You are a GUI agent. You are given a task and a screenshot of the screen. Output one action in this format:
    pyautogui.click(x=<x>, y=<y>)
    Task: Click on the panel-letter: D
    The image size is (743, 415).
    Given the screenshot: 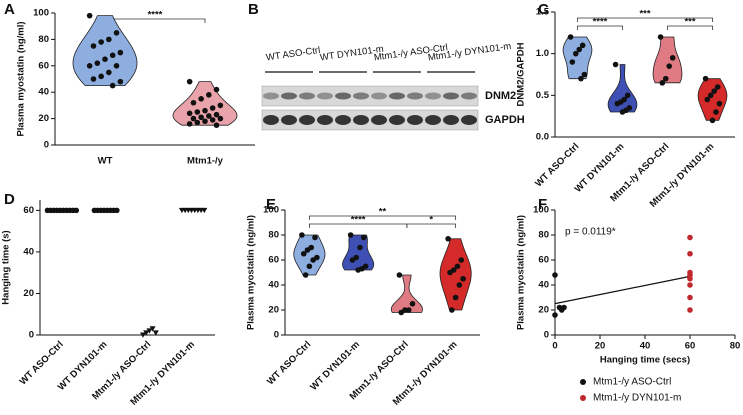 What is the action you would take?
    pyautogui.click(x=9, y=199)
    